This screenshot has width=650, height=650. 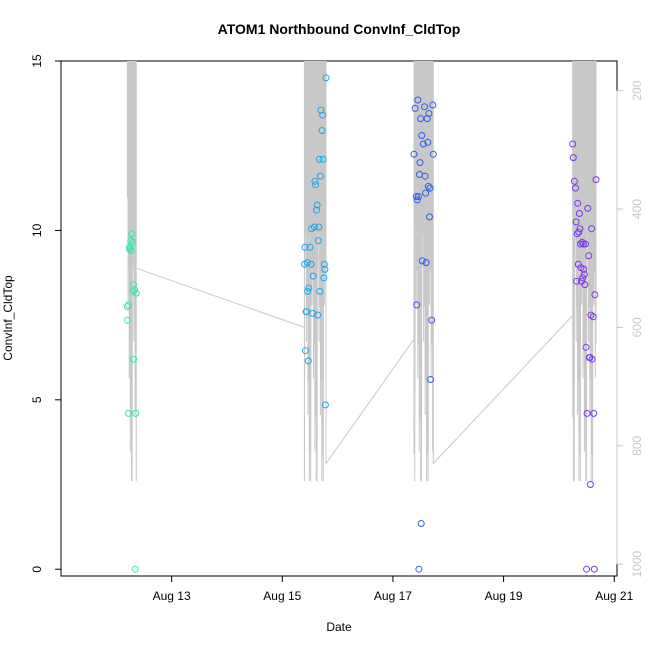 What do you see at coordinates (393, 596) in the screenshot?
I see `x-tick-label: Aug 17` at bounding box center [393, 596].